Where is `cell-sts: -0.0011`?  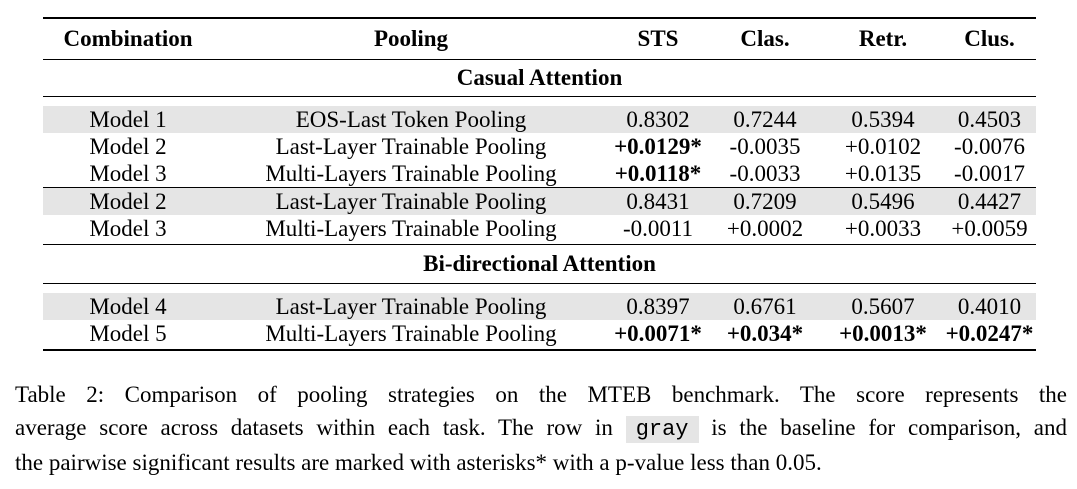 cell-sts: -0.0011 is located at coordinates (658, 228).